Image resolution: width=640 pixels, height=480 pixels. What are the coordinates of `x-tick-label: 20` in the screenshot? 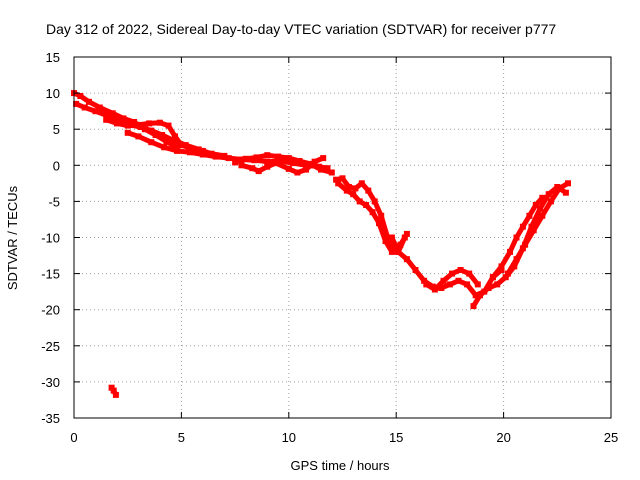 It's located at (503, 437).